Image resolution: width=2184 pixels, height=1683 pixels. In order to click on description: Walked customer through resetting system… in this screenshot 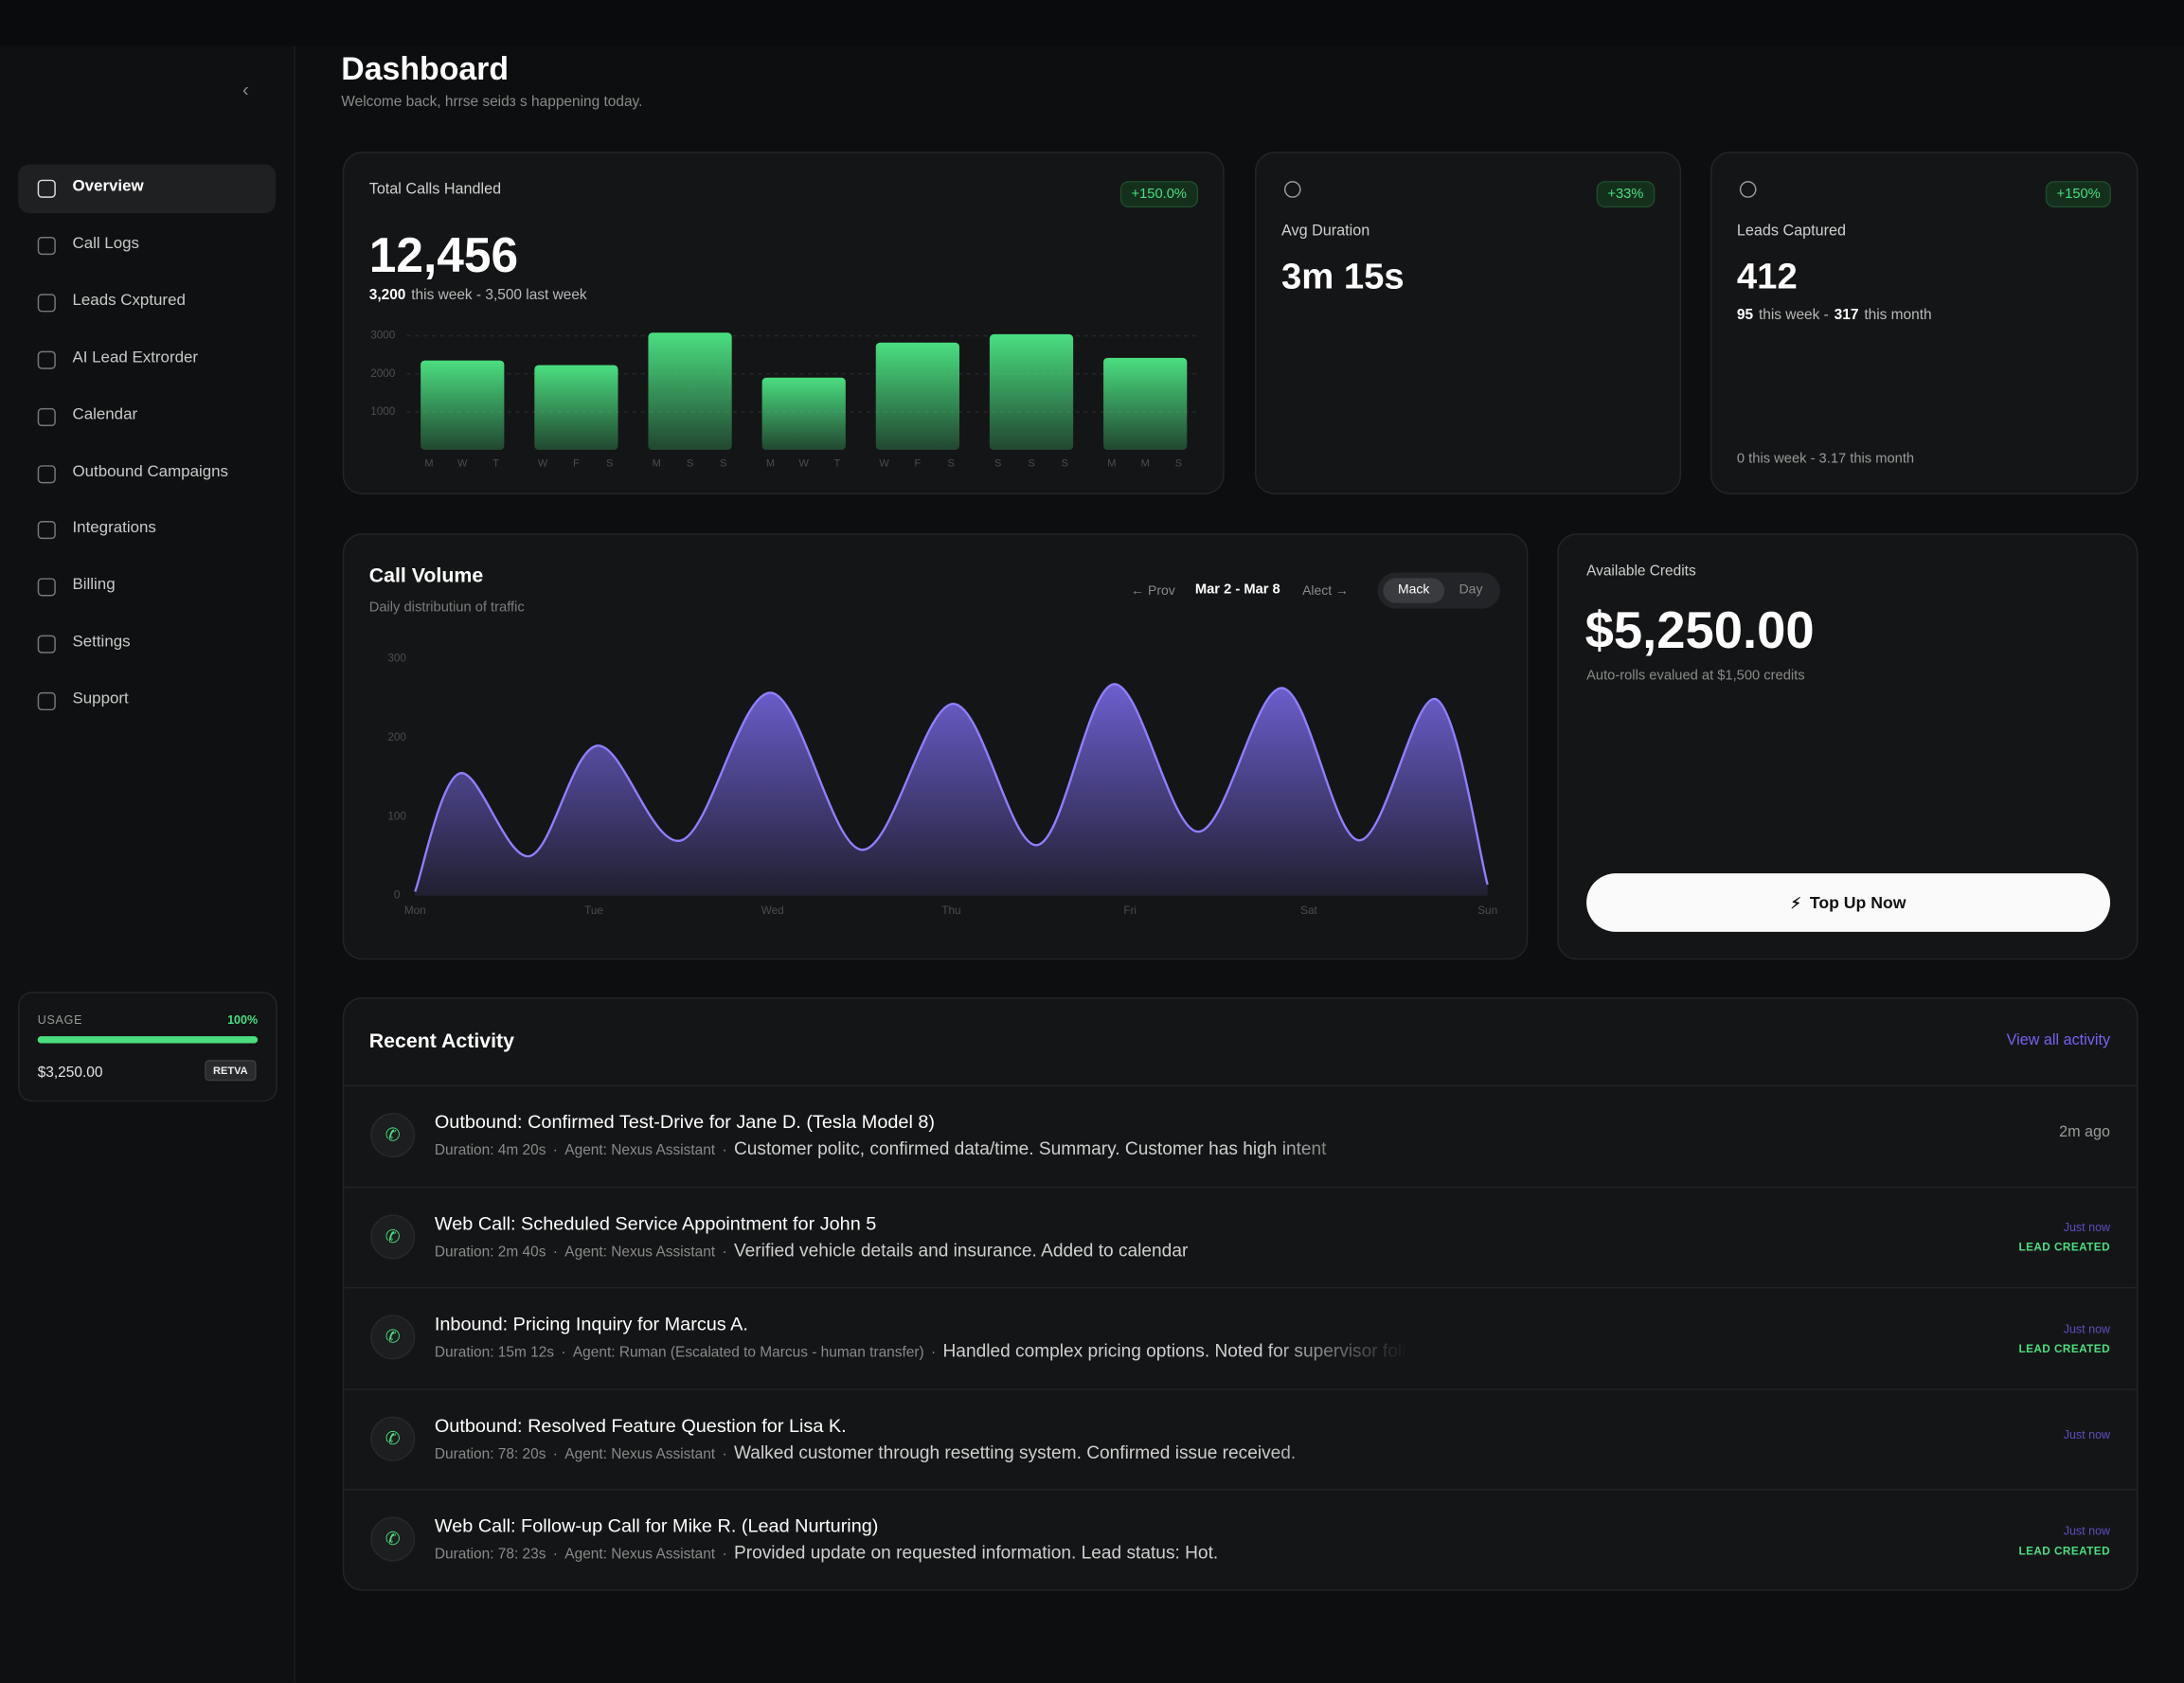, I will do `click(1015, 1451)`.